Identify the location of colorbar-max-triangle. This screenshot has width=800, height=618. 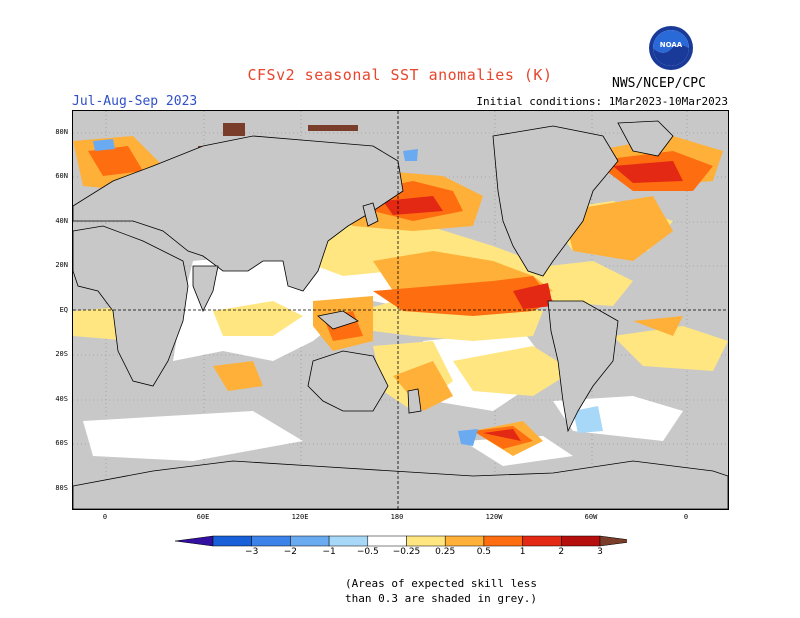
(619, 541).